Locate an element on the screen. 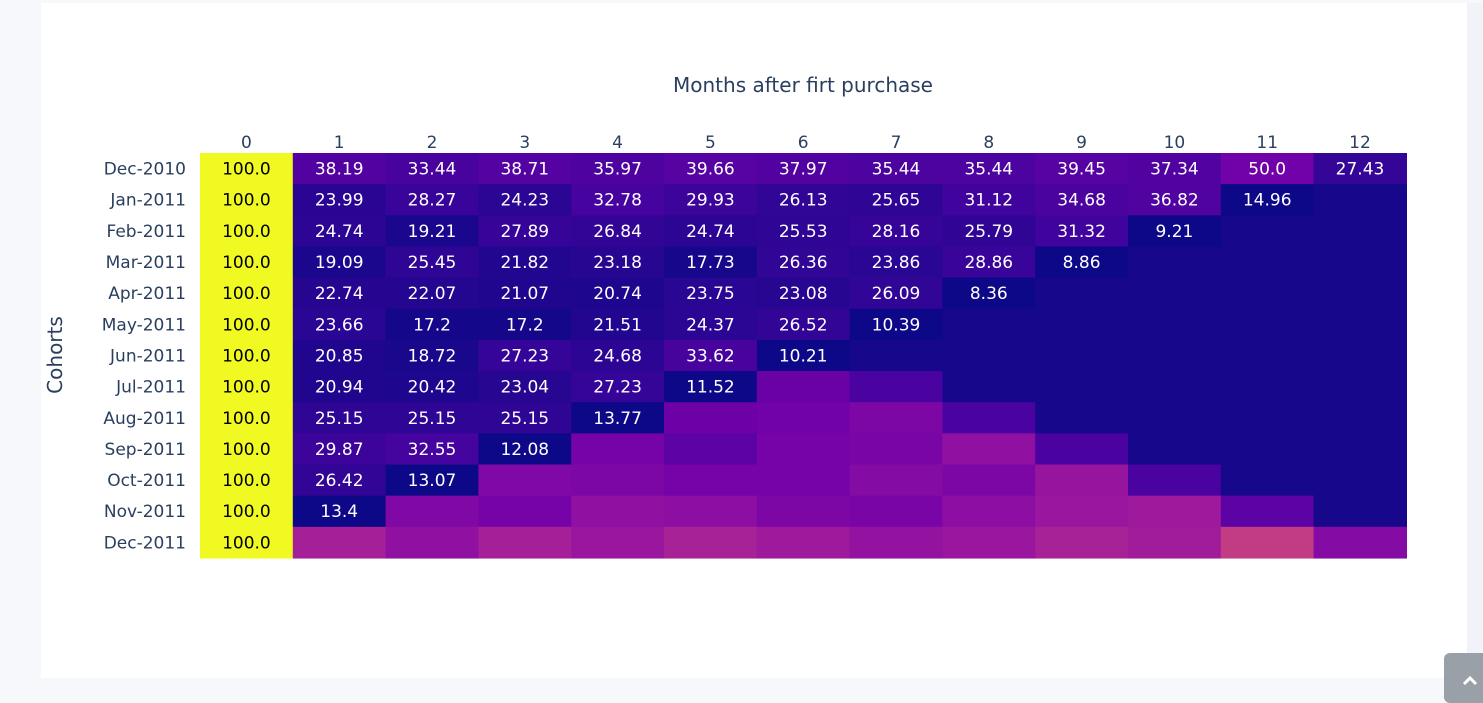 This screenshot has width=1483, height=703. cell-value-label: 20.42 is located at coordinates (432, 388).